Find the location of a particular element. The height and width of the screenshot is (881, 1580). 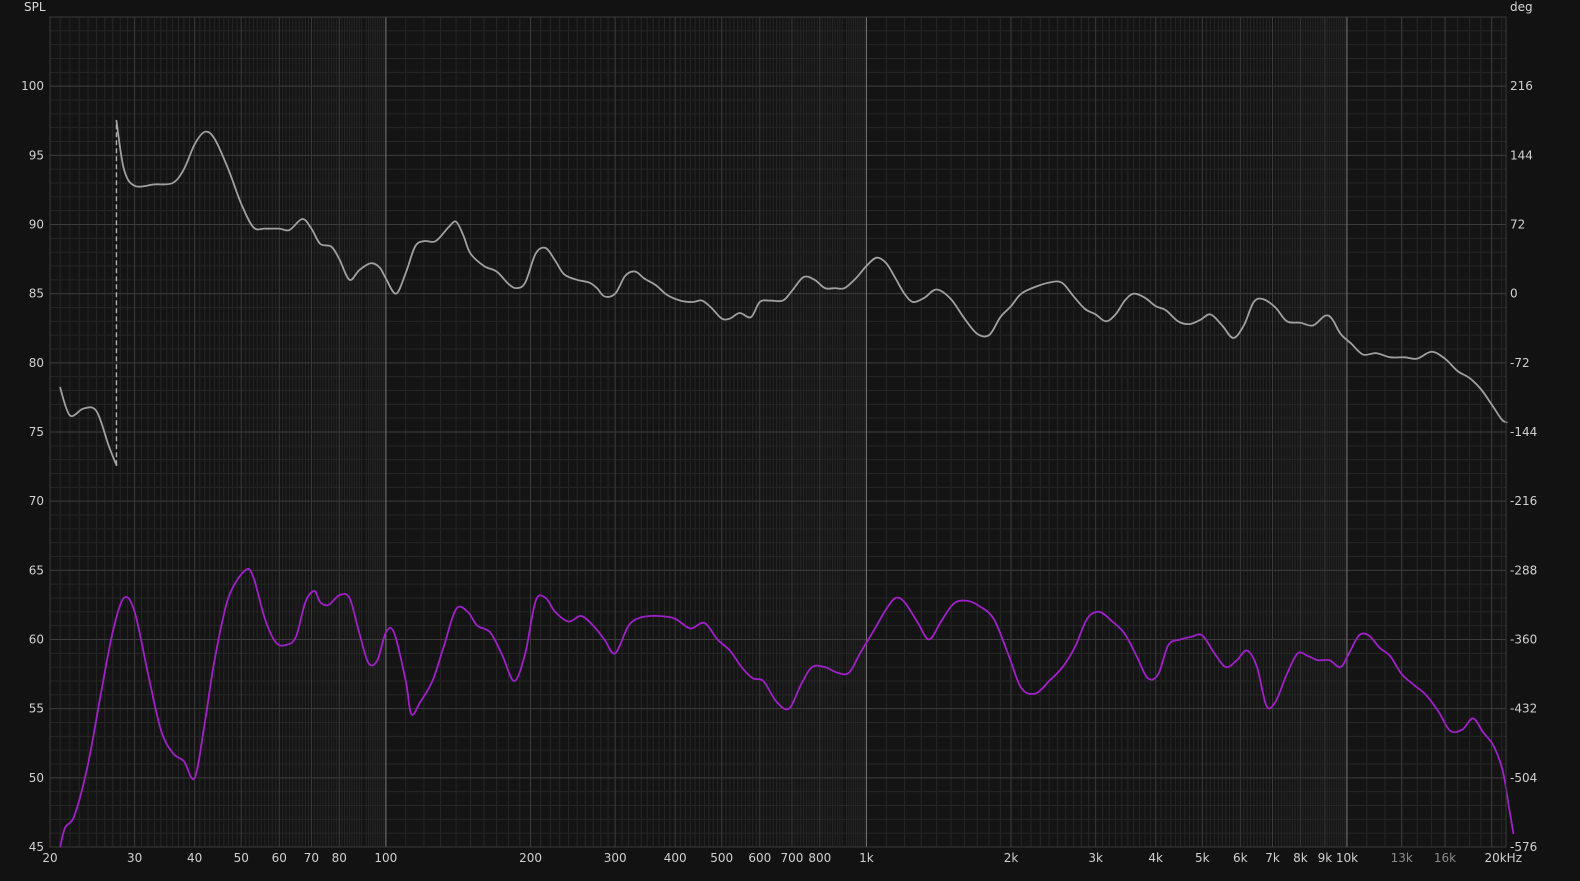

x-tick-label: 6k is located at coordinates (1240, 858).